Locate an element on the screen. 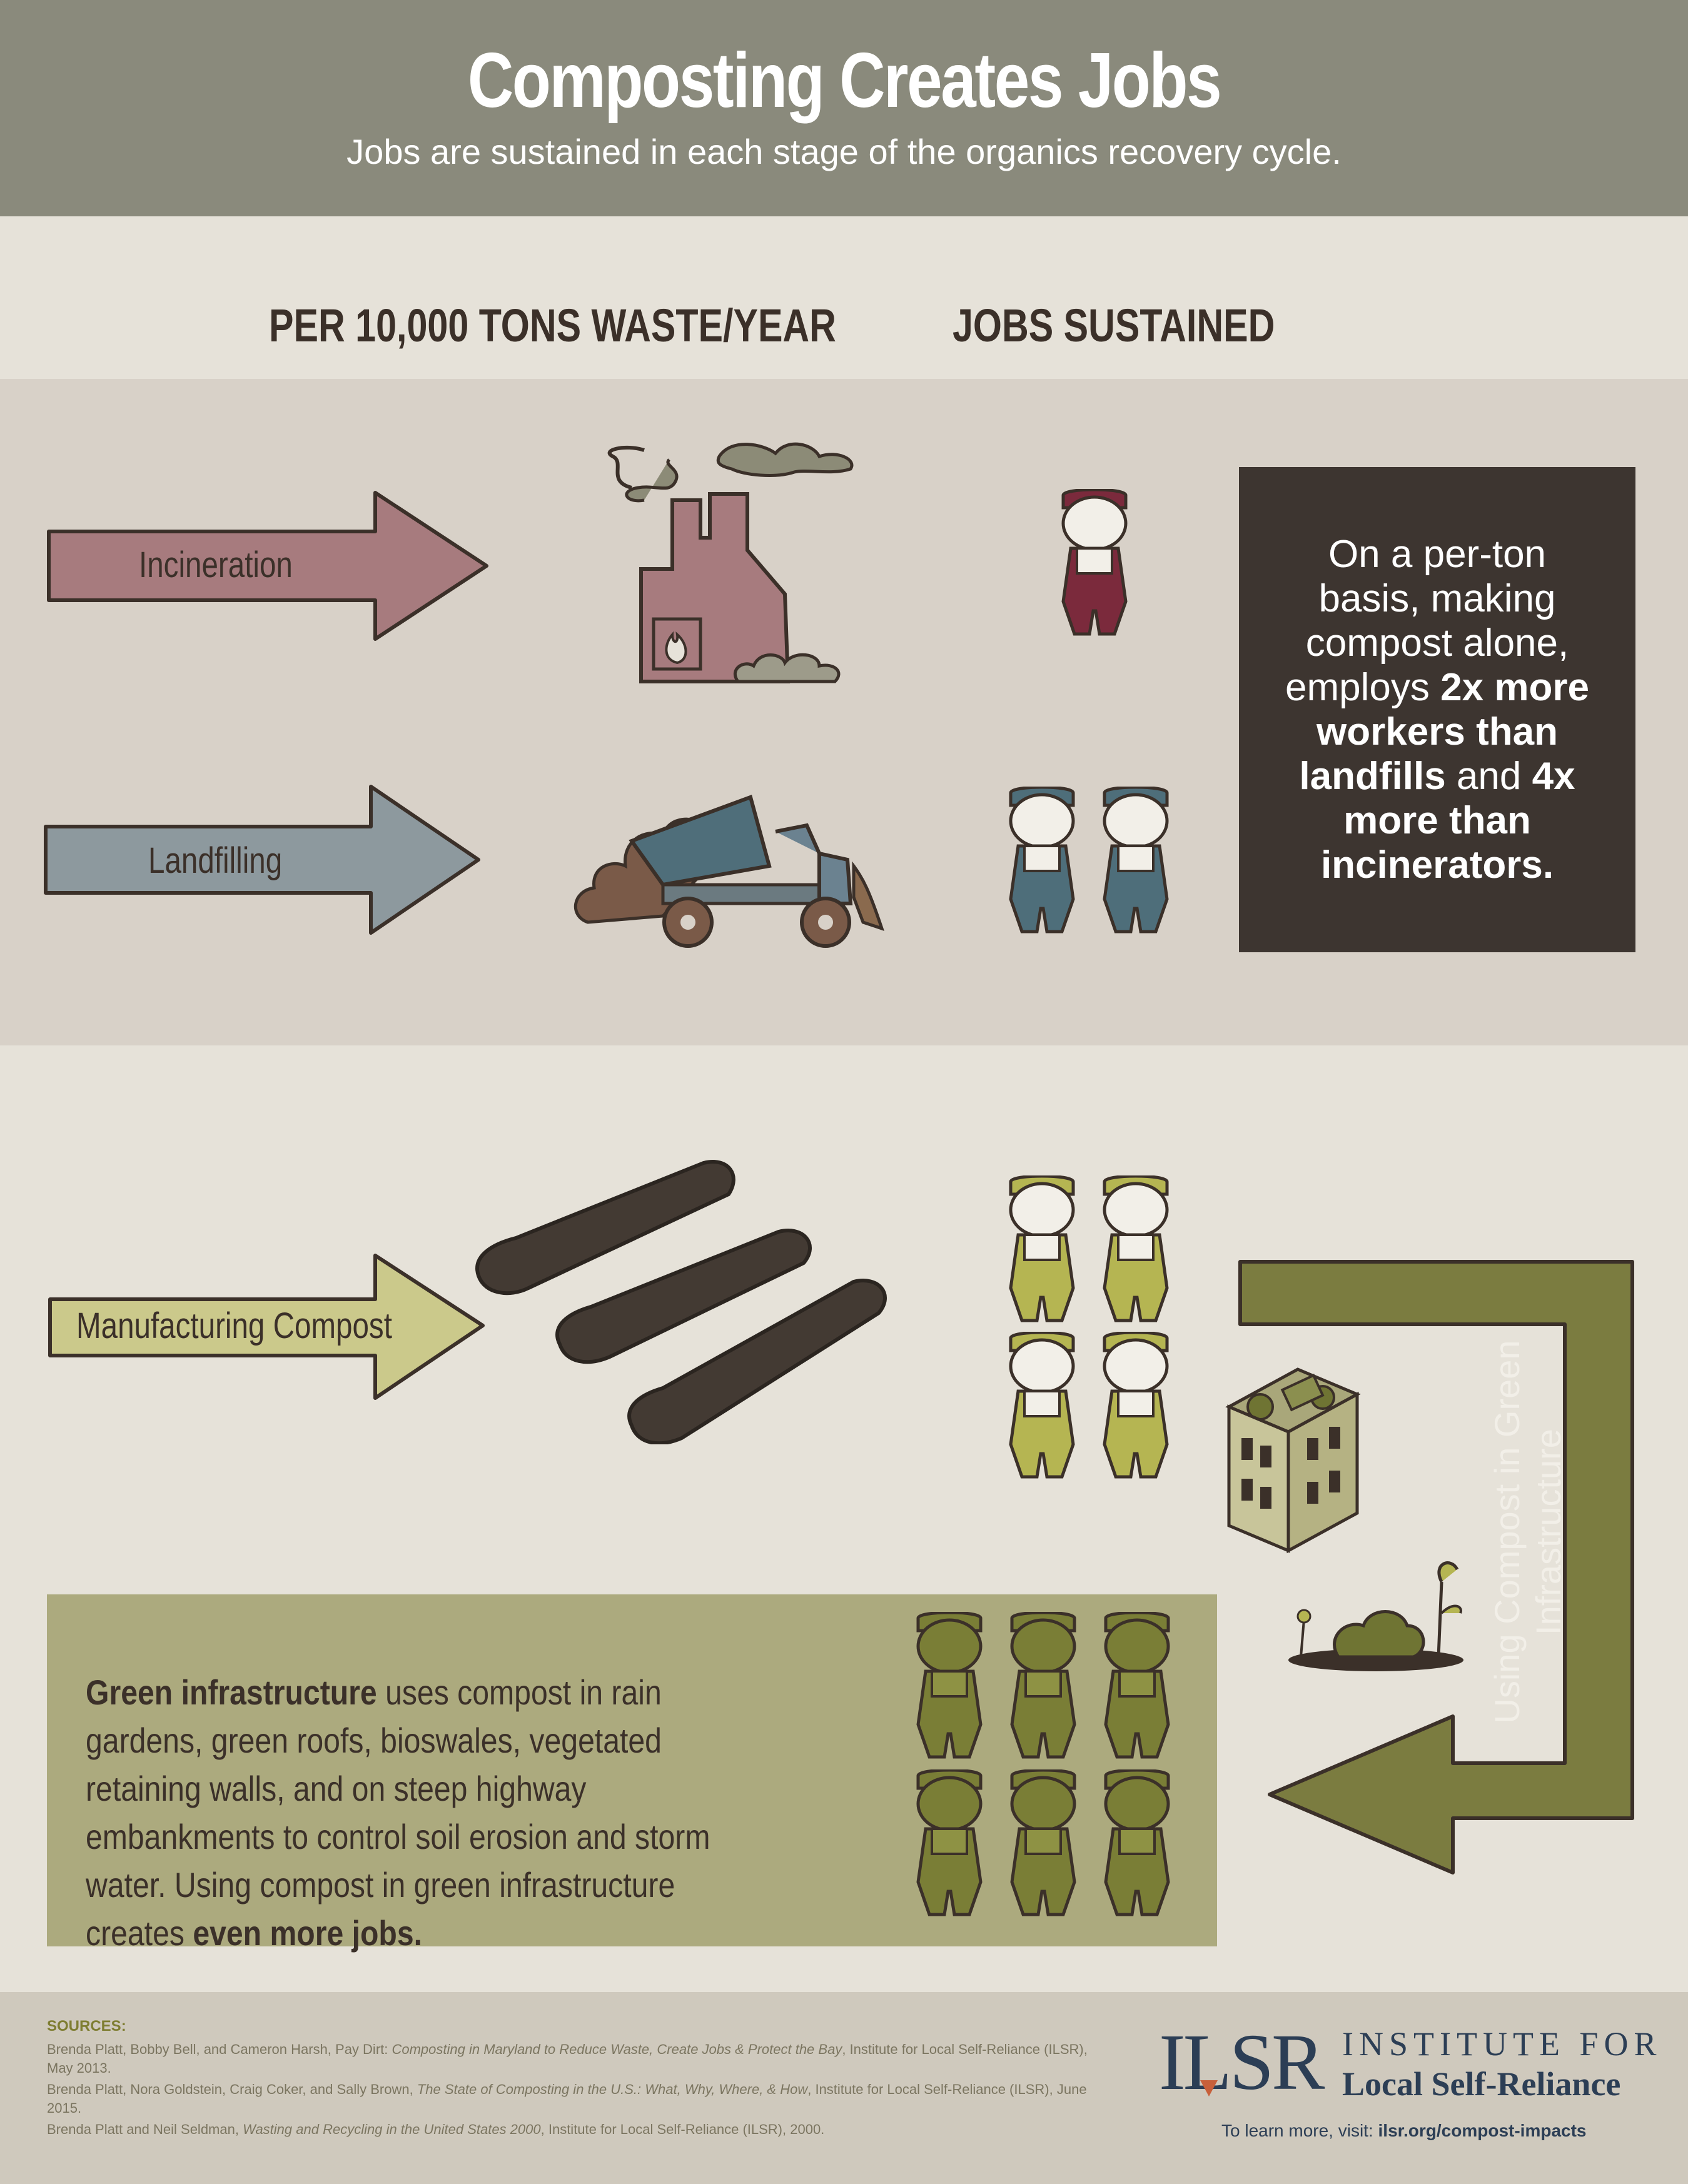 Image resolution: width=1688 pixels, height=2184 pixels. column-heading-jobs: JOBS SUSTAINED is located at coordinates (1114, 325).